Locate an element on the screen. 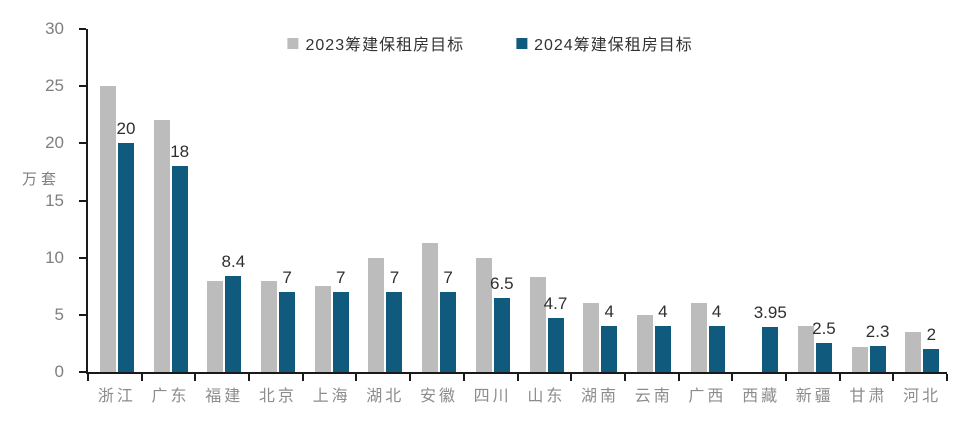  data-label: 20 is located at coordinates (126, 129).